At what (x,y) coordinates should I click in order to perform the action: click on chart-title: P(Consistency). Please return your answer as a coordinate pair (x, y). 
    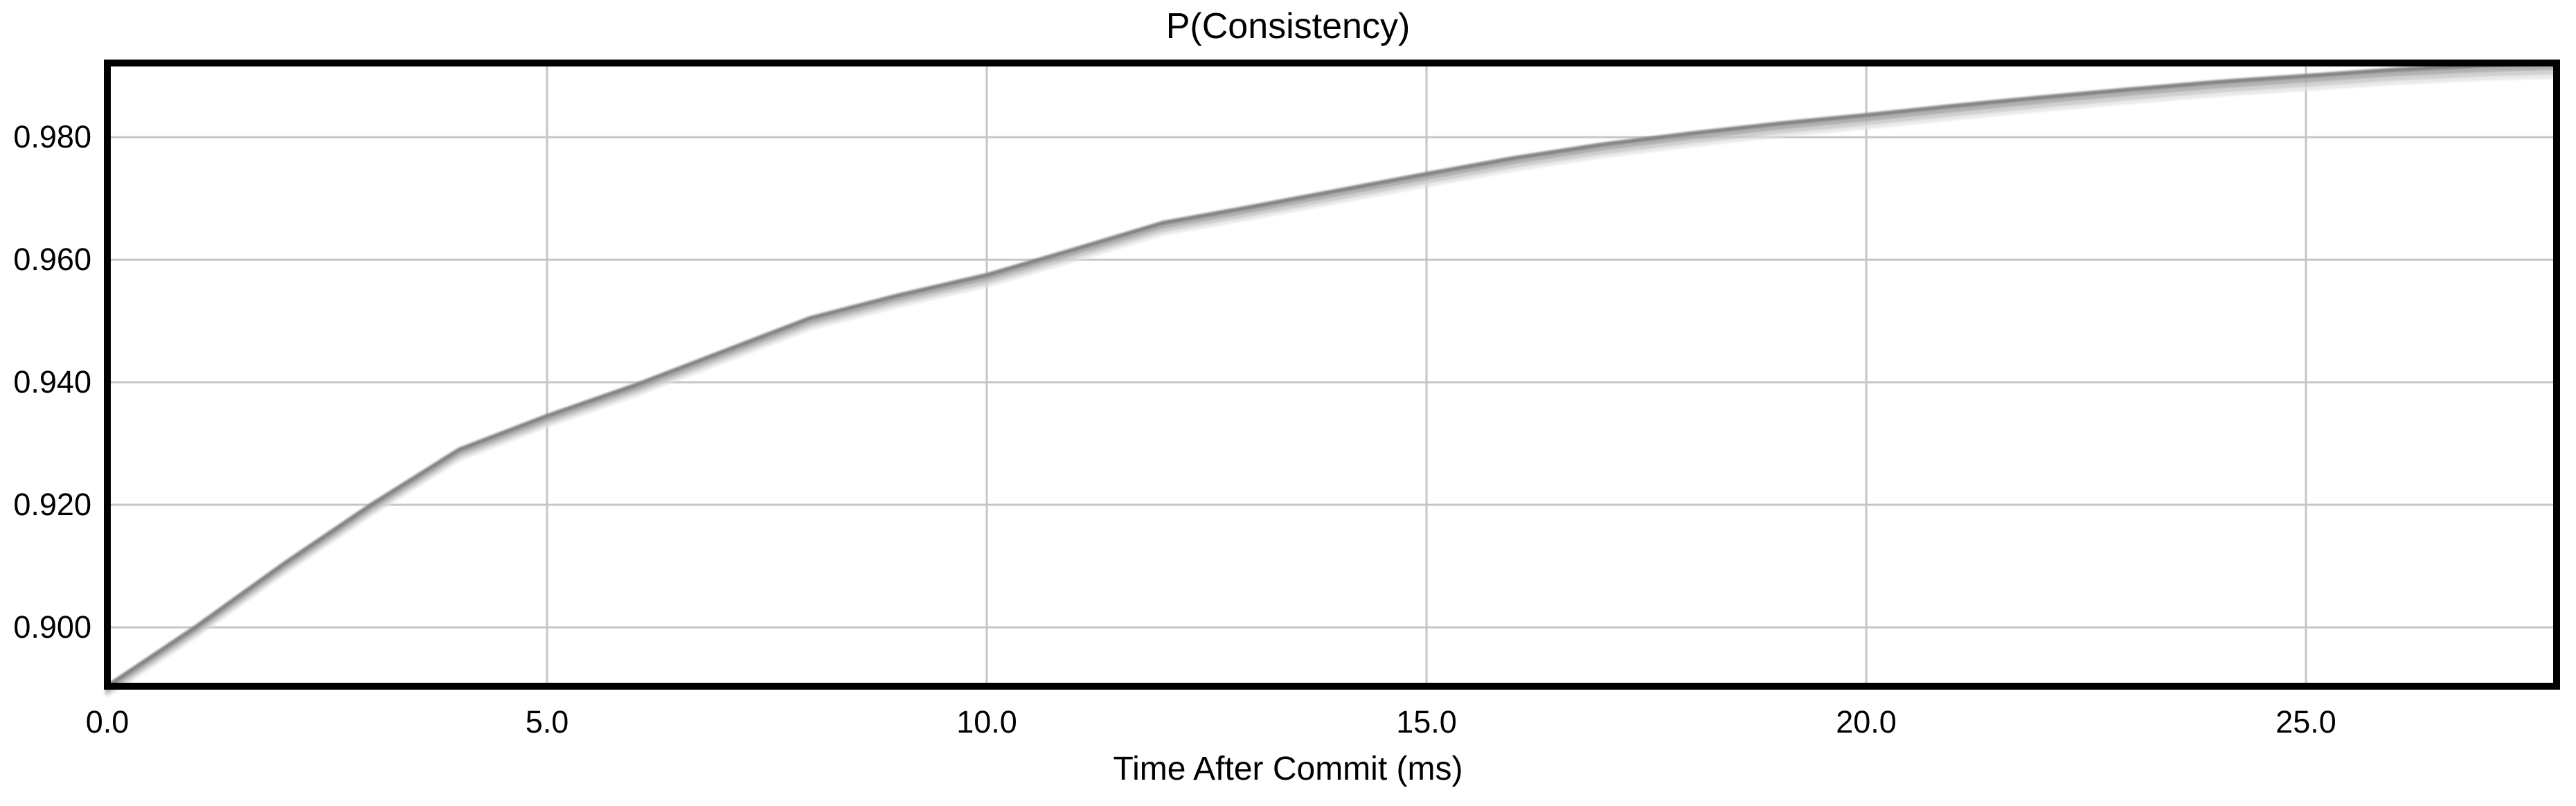
    Looking at the image, I should click on (1288, 26).